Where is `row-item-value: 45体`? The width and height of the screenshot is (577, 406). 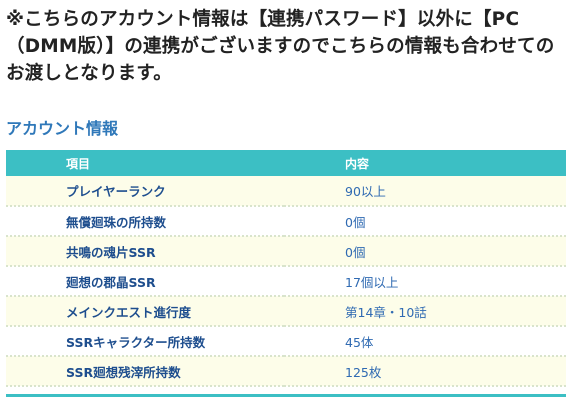 row-item-value: 45体 is located at coordinates (425, 341).